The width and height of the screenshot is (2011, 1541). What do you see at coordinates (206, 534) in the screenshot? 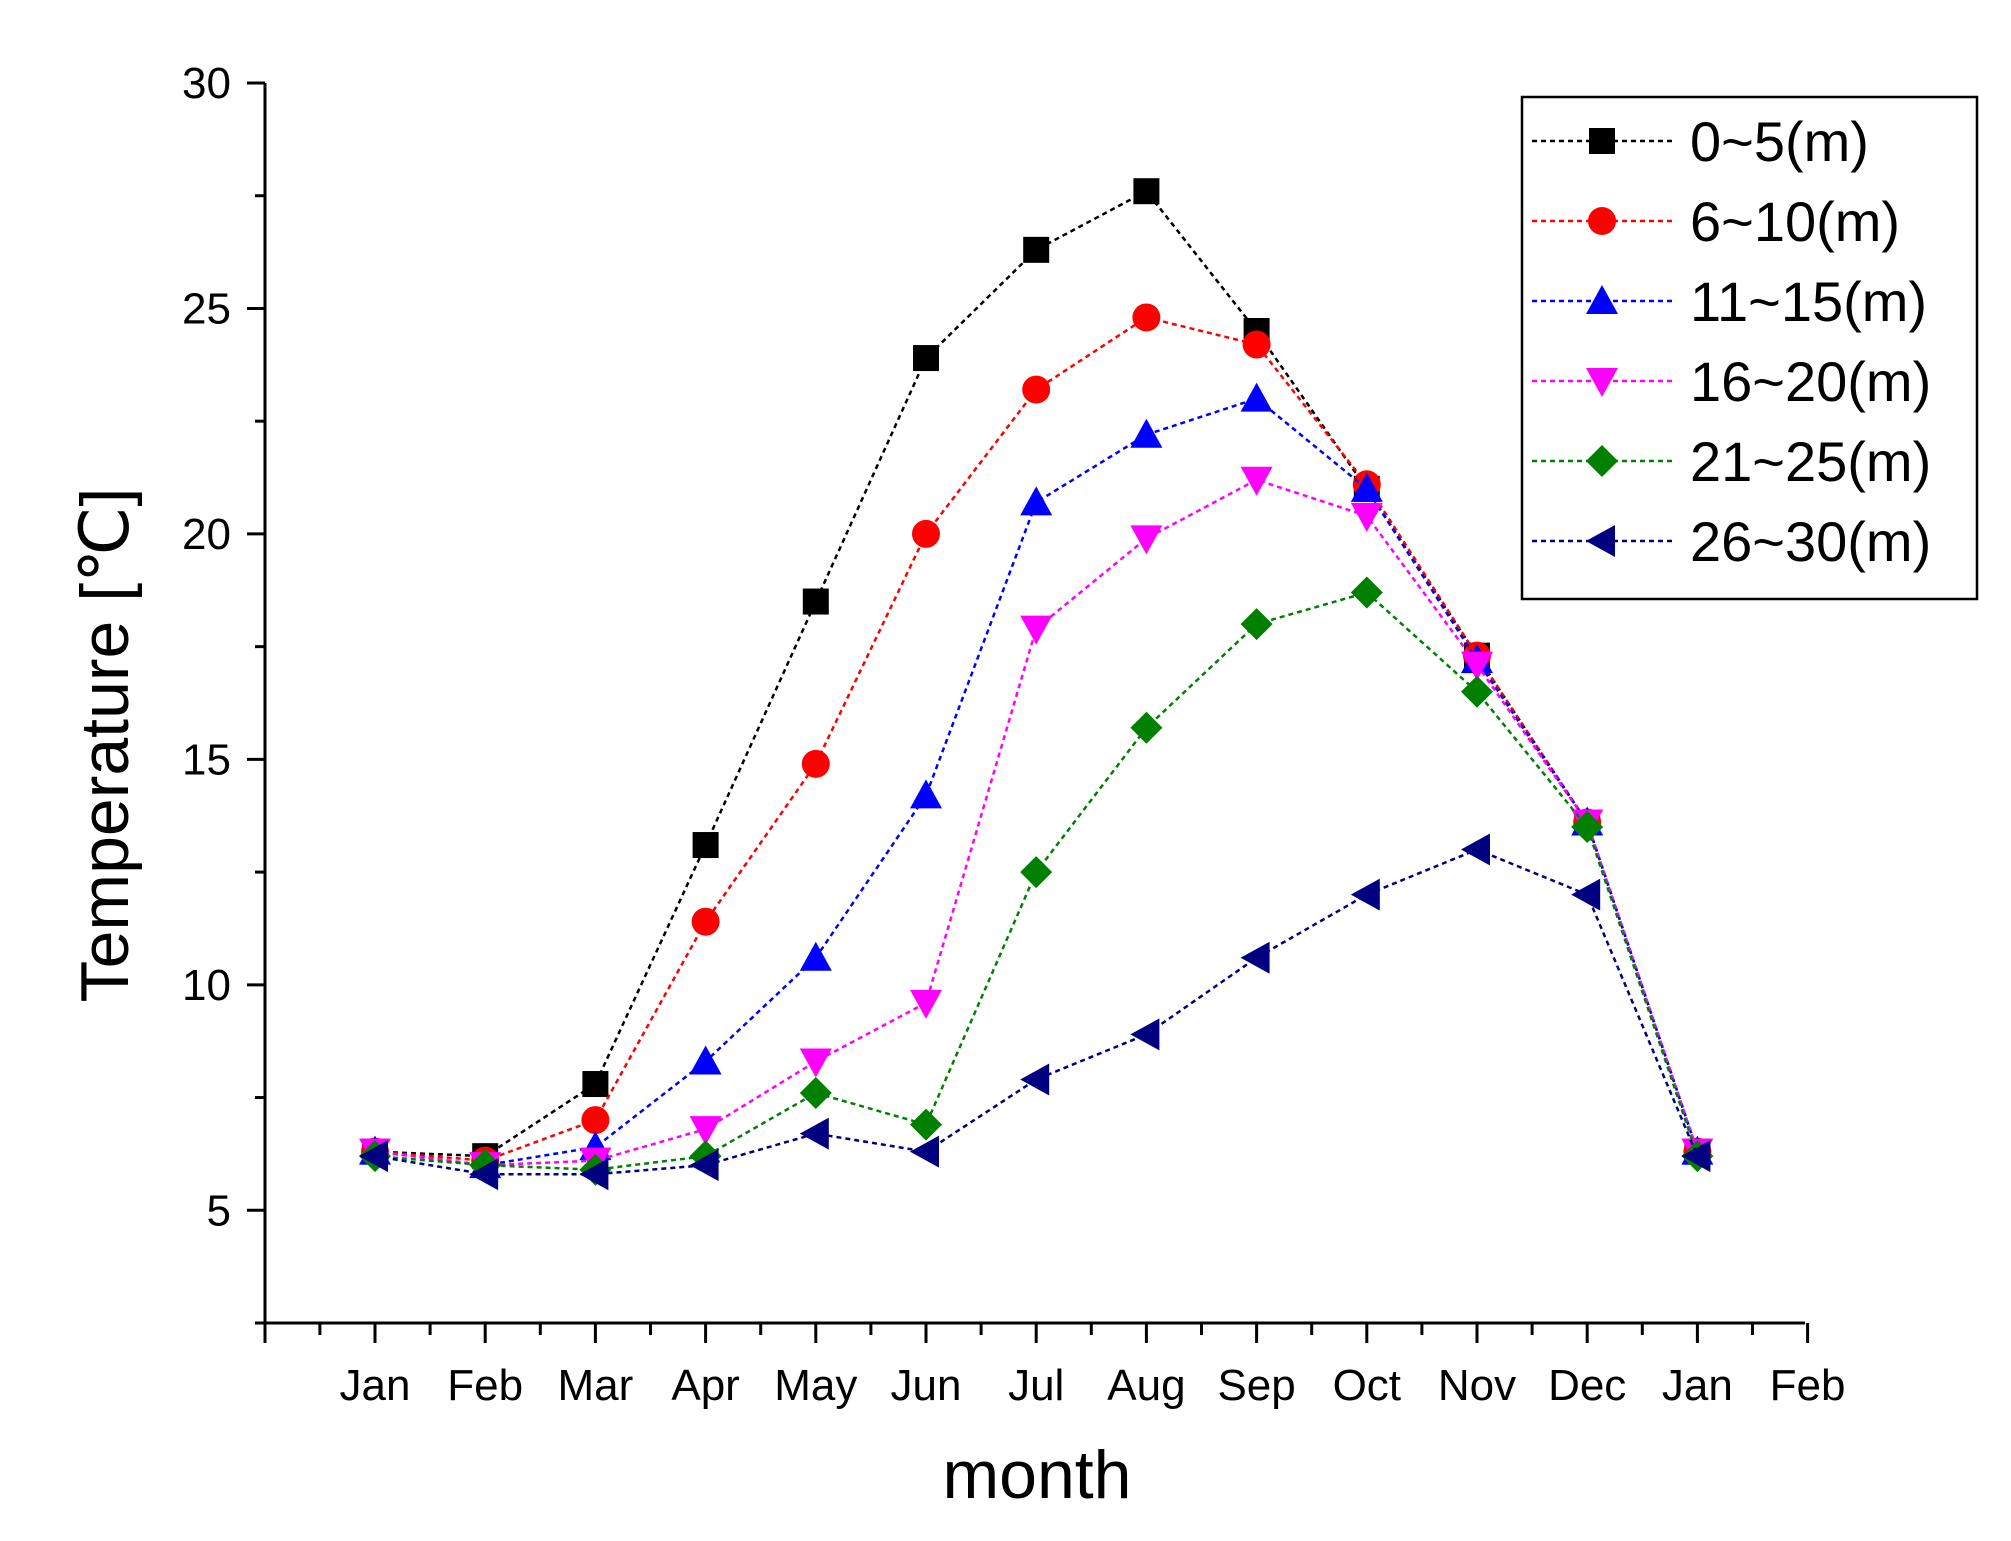
I see `y-tick-label: 20` at bounding box center [206, 534].